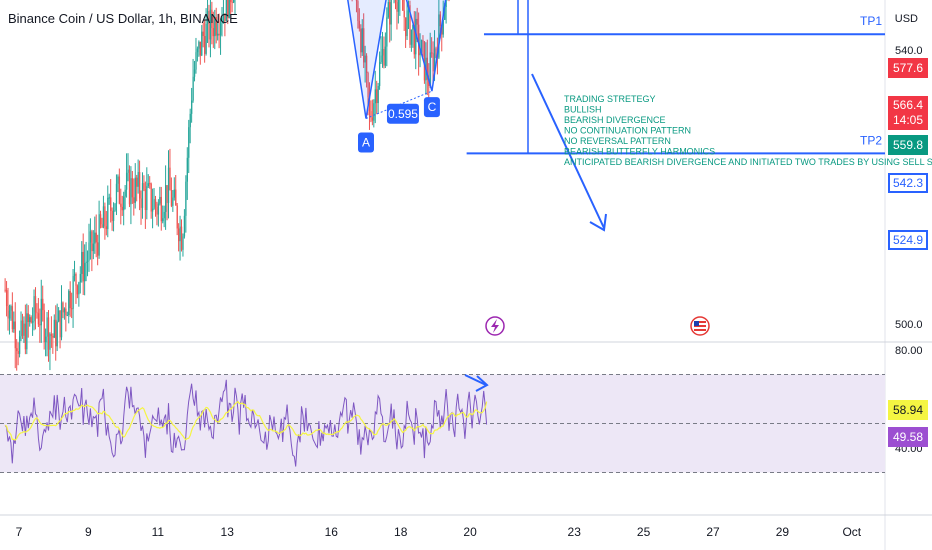 The height and width of the screenshot is (550, 932). Describe the element at coordinates (470, 532) in the screenshot. I see `time-tick-label: 20` at that location.